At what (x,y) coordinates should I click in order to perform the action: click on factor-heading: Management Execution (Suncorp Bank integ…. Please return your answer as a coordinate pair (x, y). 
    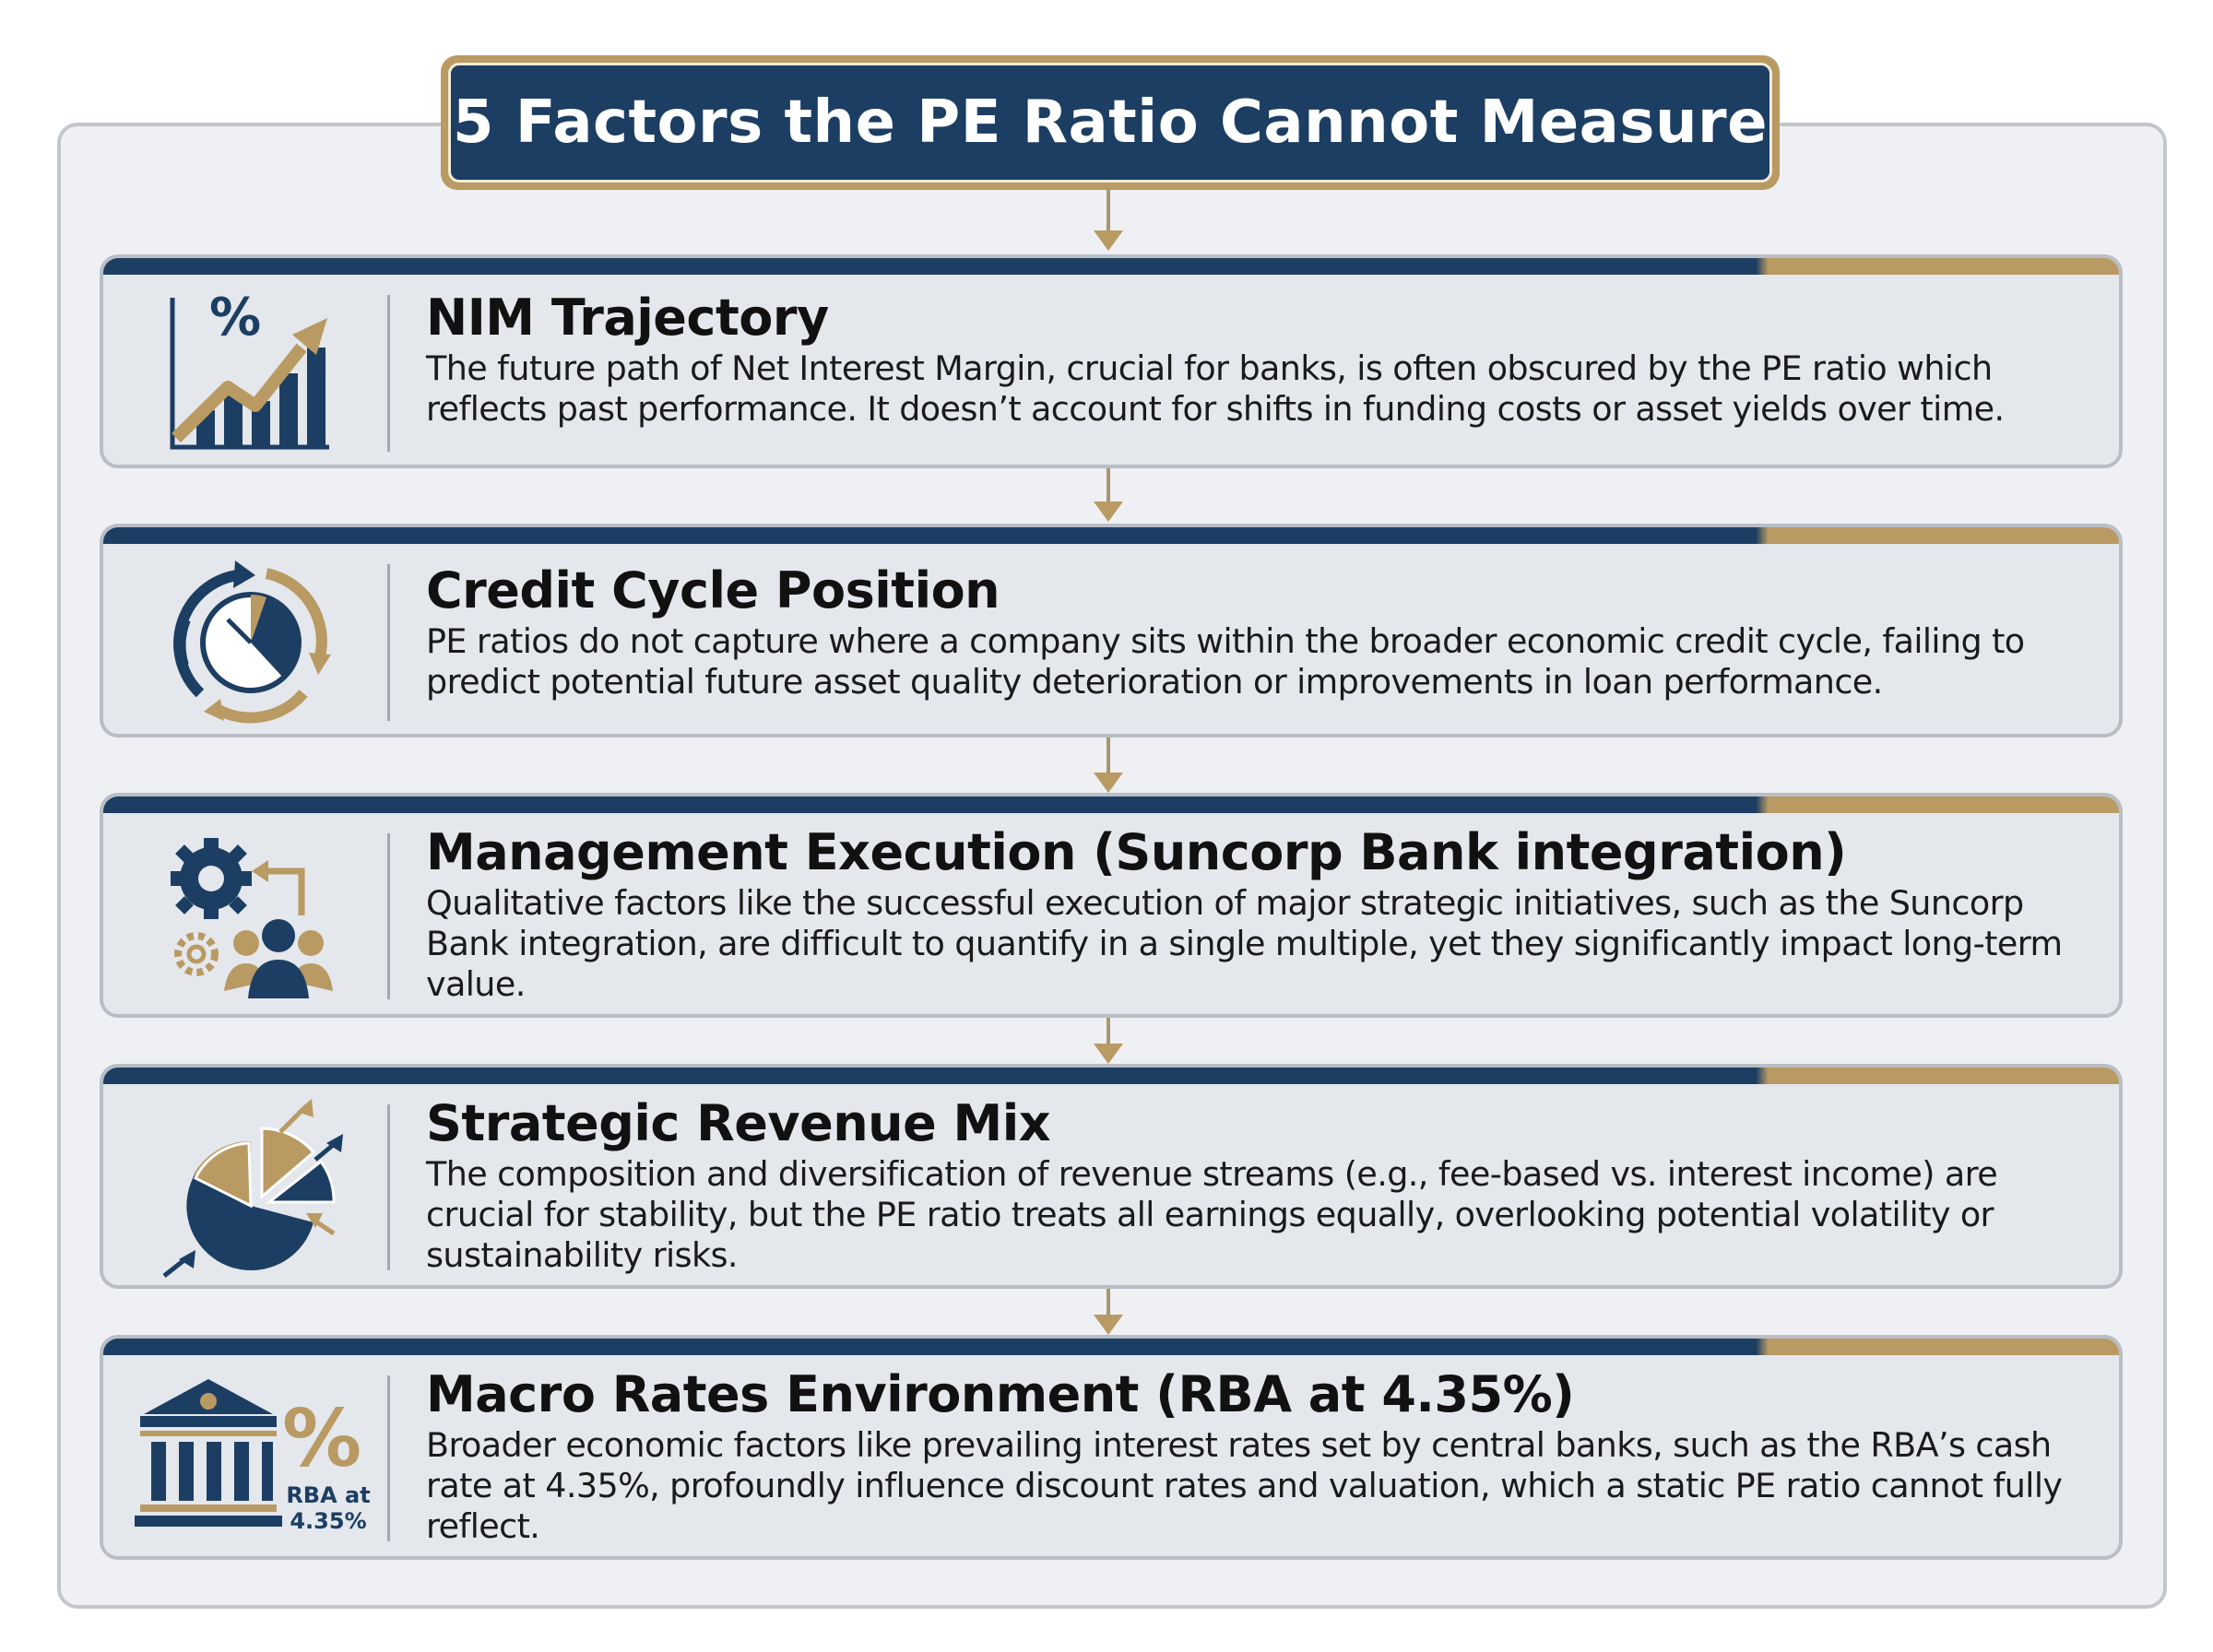
    Looking at the image, I should click on (1136, 852).